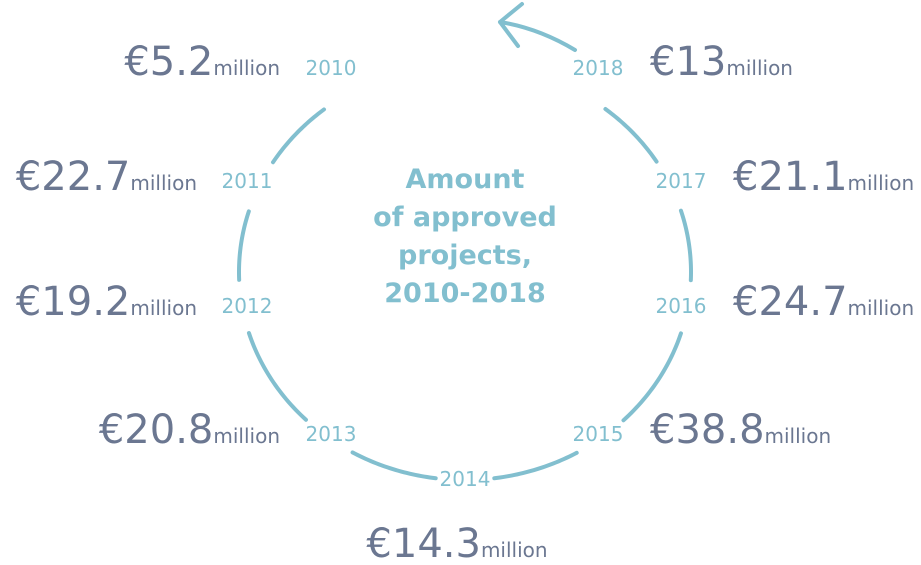  I want to click on amount-value: €14.3, so click(423, 543).